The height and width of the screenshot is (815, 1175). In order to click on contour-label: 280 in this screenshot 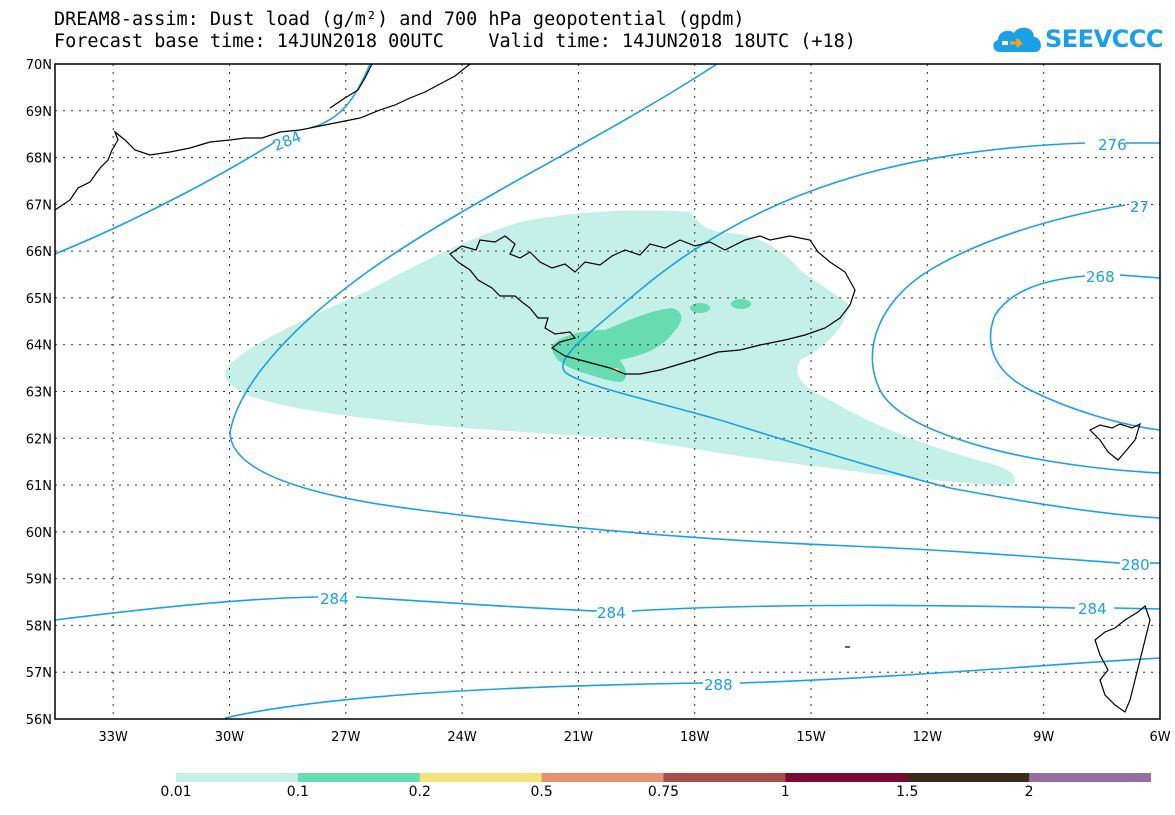, I will do `click(1135, 565)`.